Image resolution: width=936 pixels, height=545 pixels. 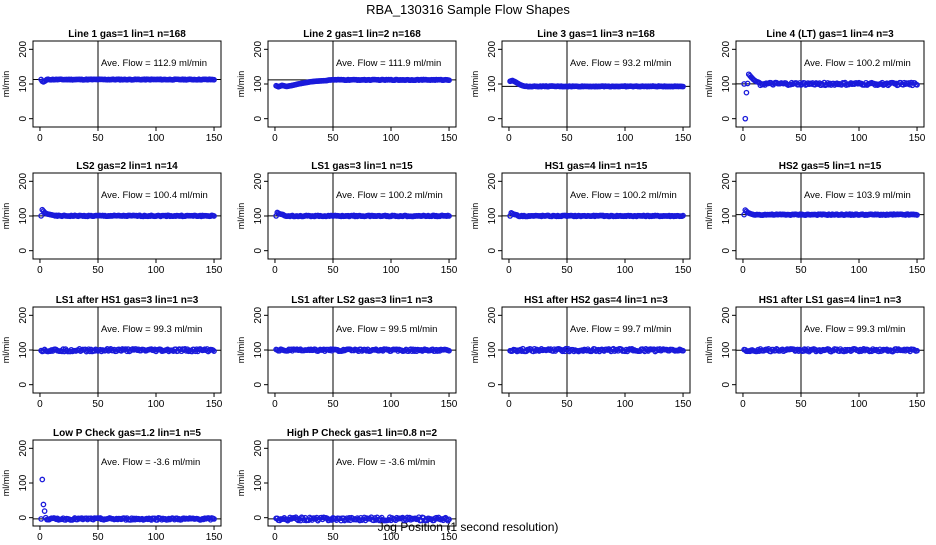 What do you see at coordinates (362, 433) in the screenshot?
I see `panel-title: High P Check gas=1 lin=0.8 n=2` at bounding box center [362, 433].